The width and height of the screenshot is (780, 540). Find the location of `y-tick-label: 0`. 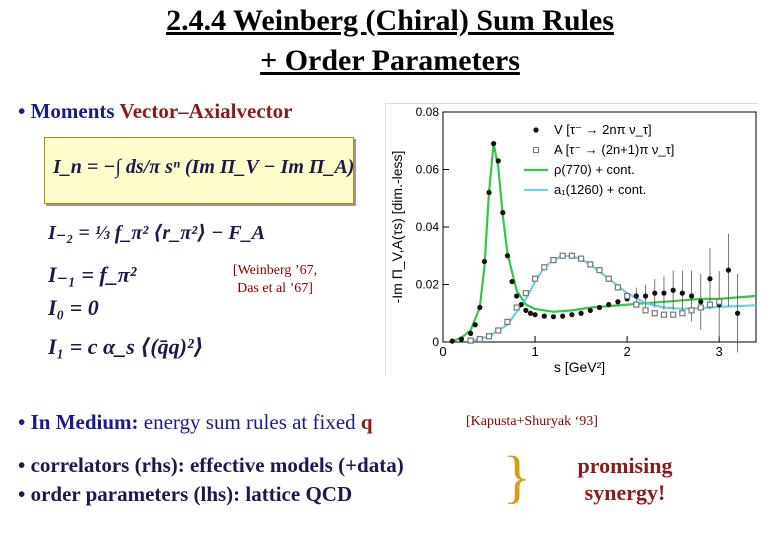

y-tick-label: 0 is located at coordinates (435, 342).